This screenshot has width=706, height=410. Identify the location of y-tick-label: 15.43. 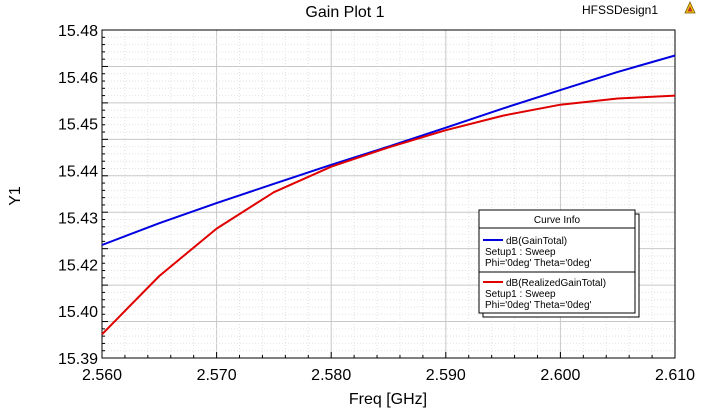
(78, 218).